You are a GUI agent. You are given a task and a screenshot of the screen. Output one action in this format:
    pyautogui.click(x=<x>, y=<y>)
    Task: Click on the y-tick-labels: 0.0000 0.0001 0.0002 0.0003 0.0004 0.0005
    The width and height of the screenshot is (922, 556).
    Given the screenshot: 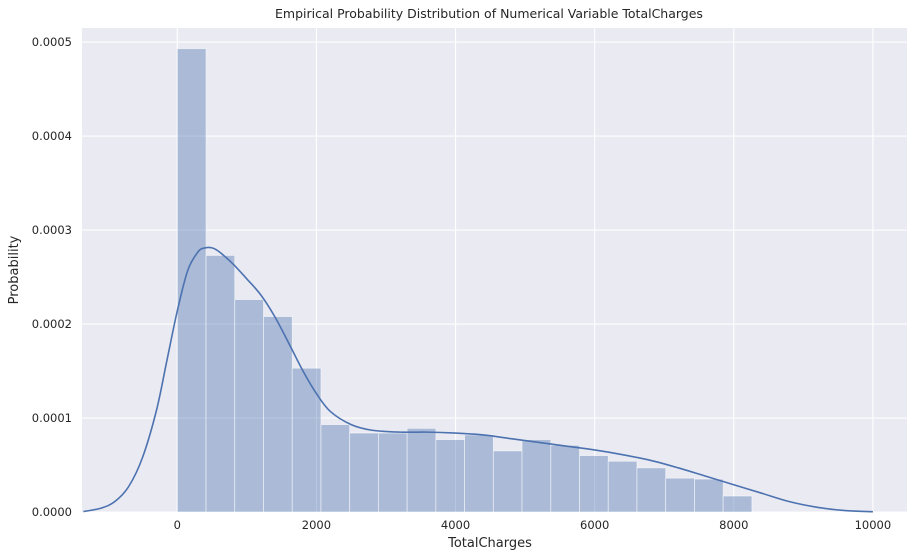 What is the action you would take?
    pyautogui.click(x=52, y=277)
    